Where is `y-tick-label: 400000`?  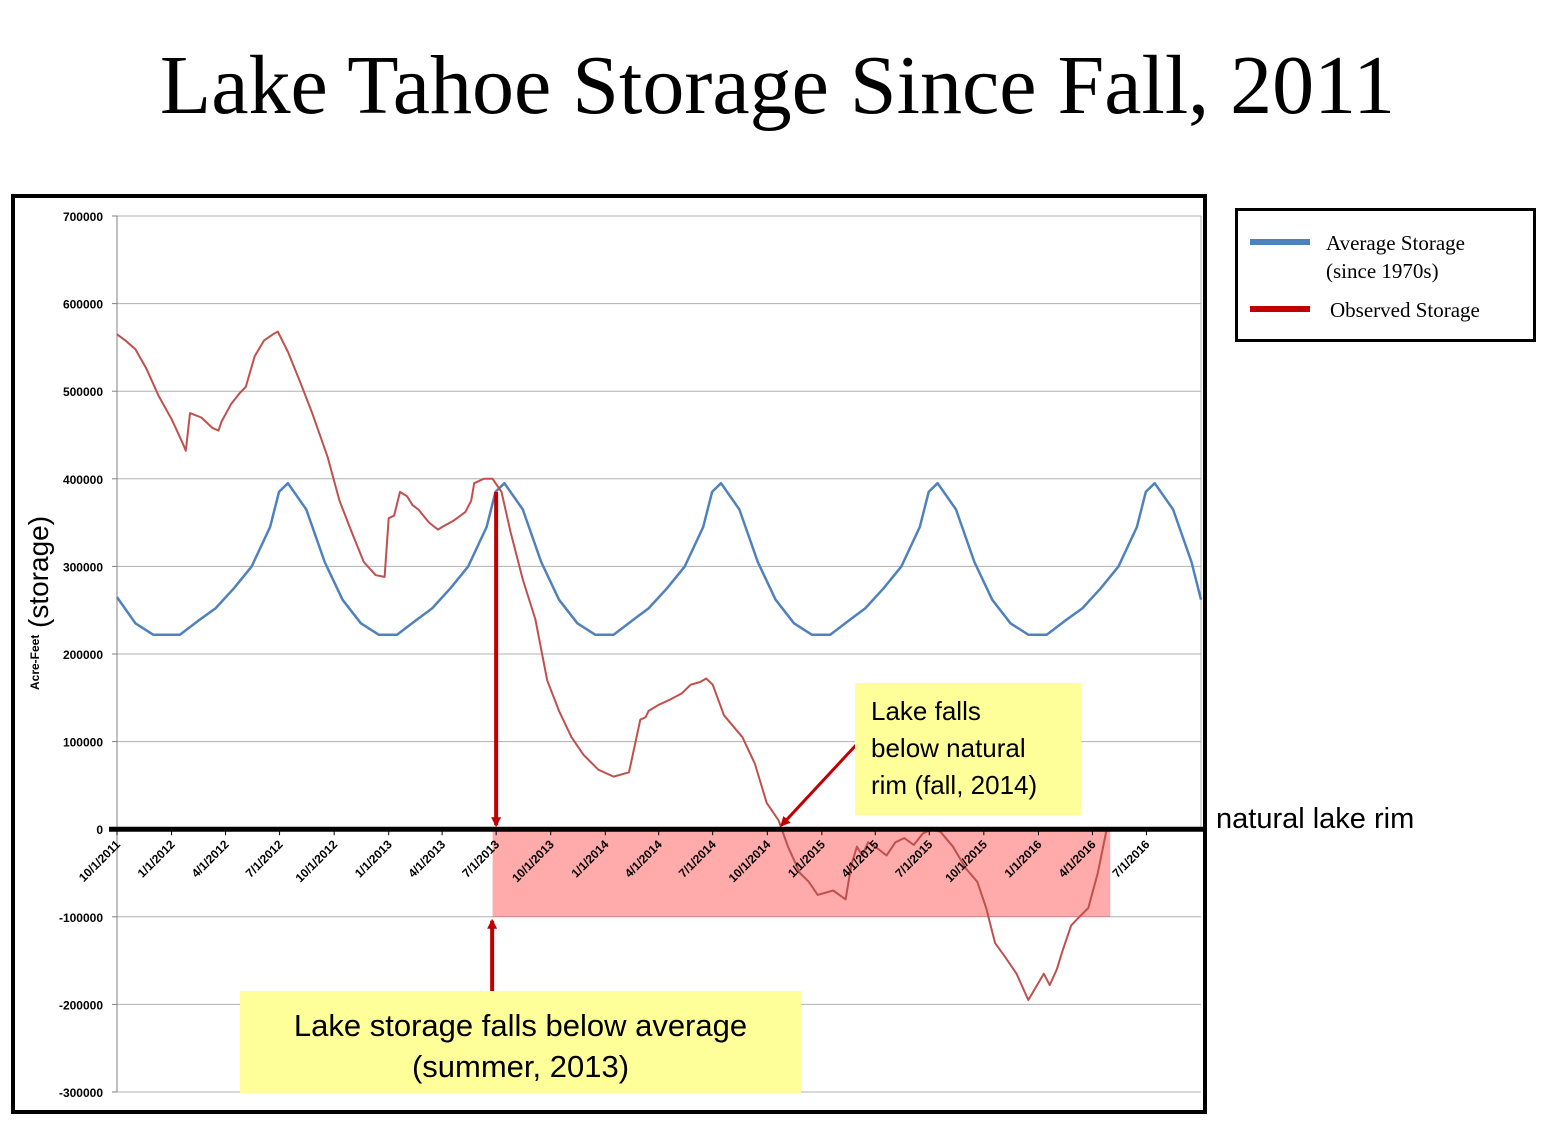 y-tick-label: 400000 is located at coordinates (83, 480).